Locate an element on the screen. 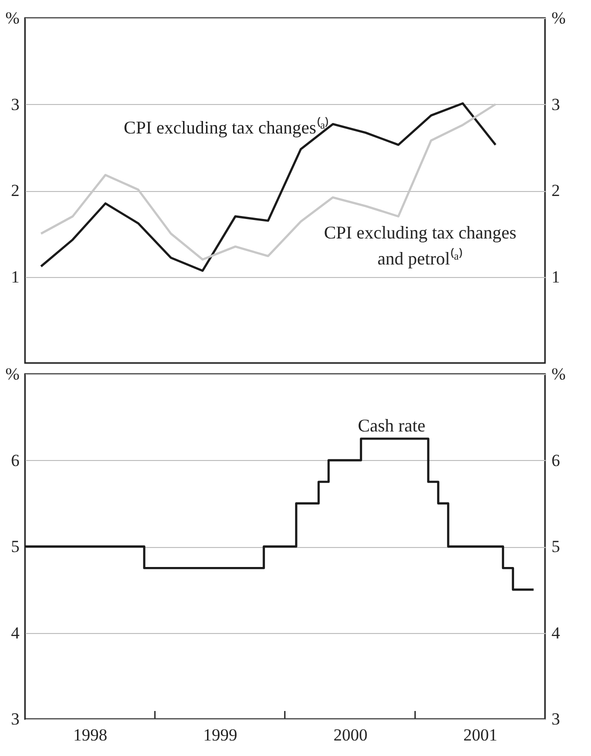 The image size is (591, 756). y-tick-label: 5 is located at coordinates (15, 546).